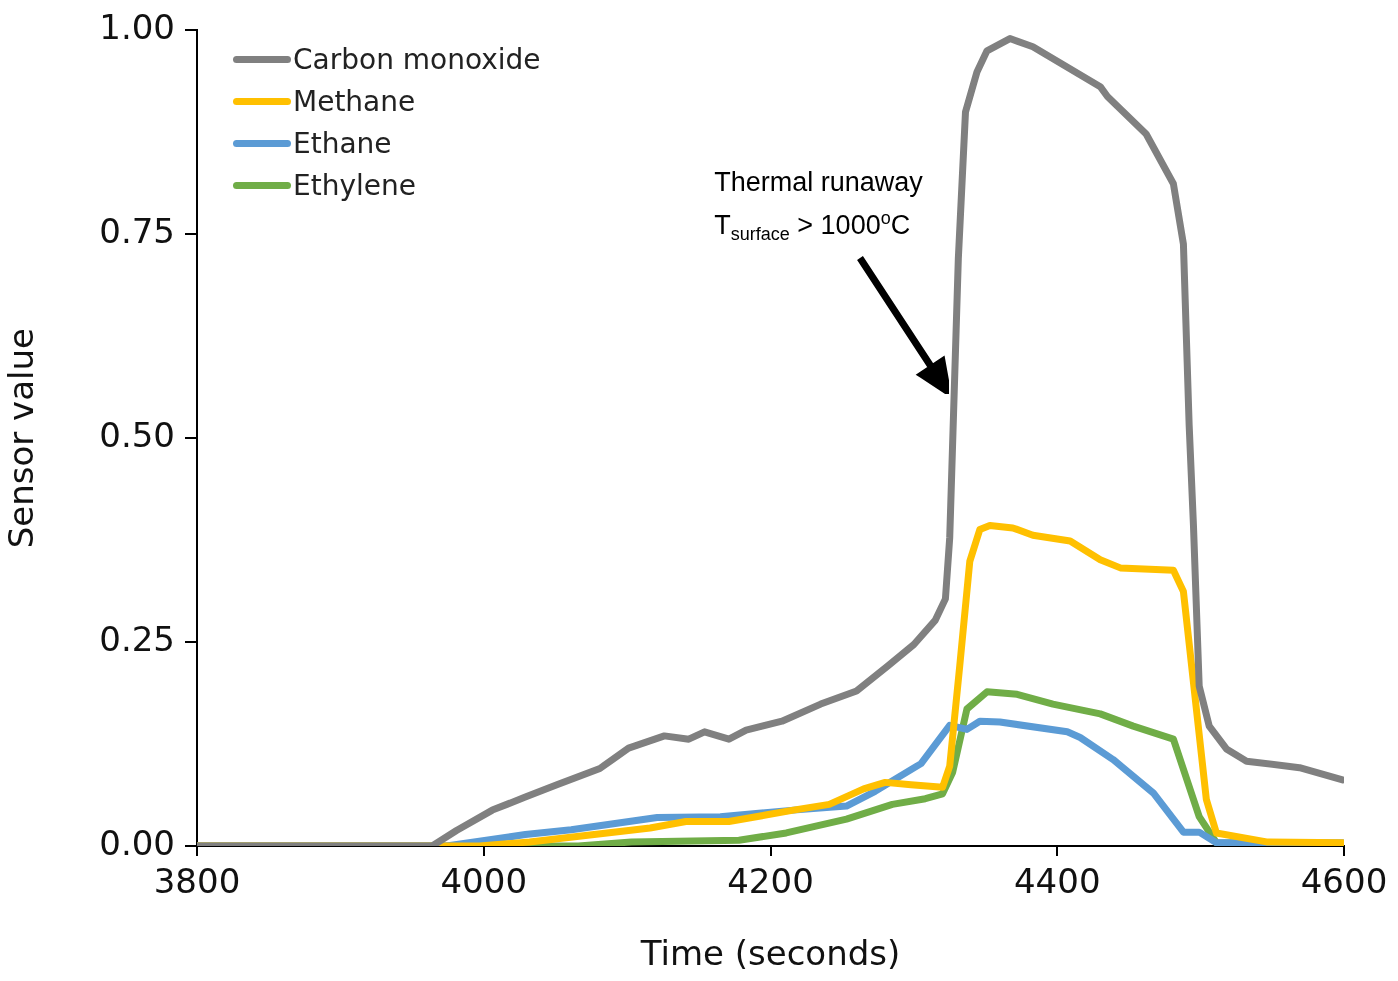 The height and width of the screenshot is (981, 1398). Describe the element at coordinates (21, 438) in the screenshot. I see `y-axis-title: Sensor value` at that location.